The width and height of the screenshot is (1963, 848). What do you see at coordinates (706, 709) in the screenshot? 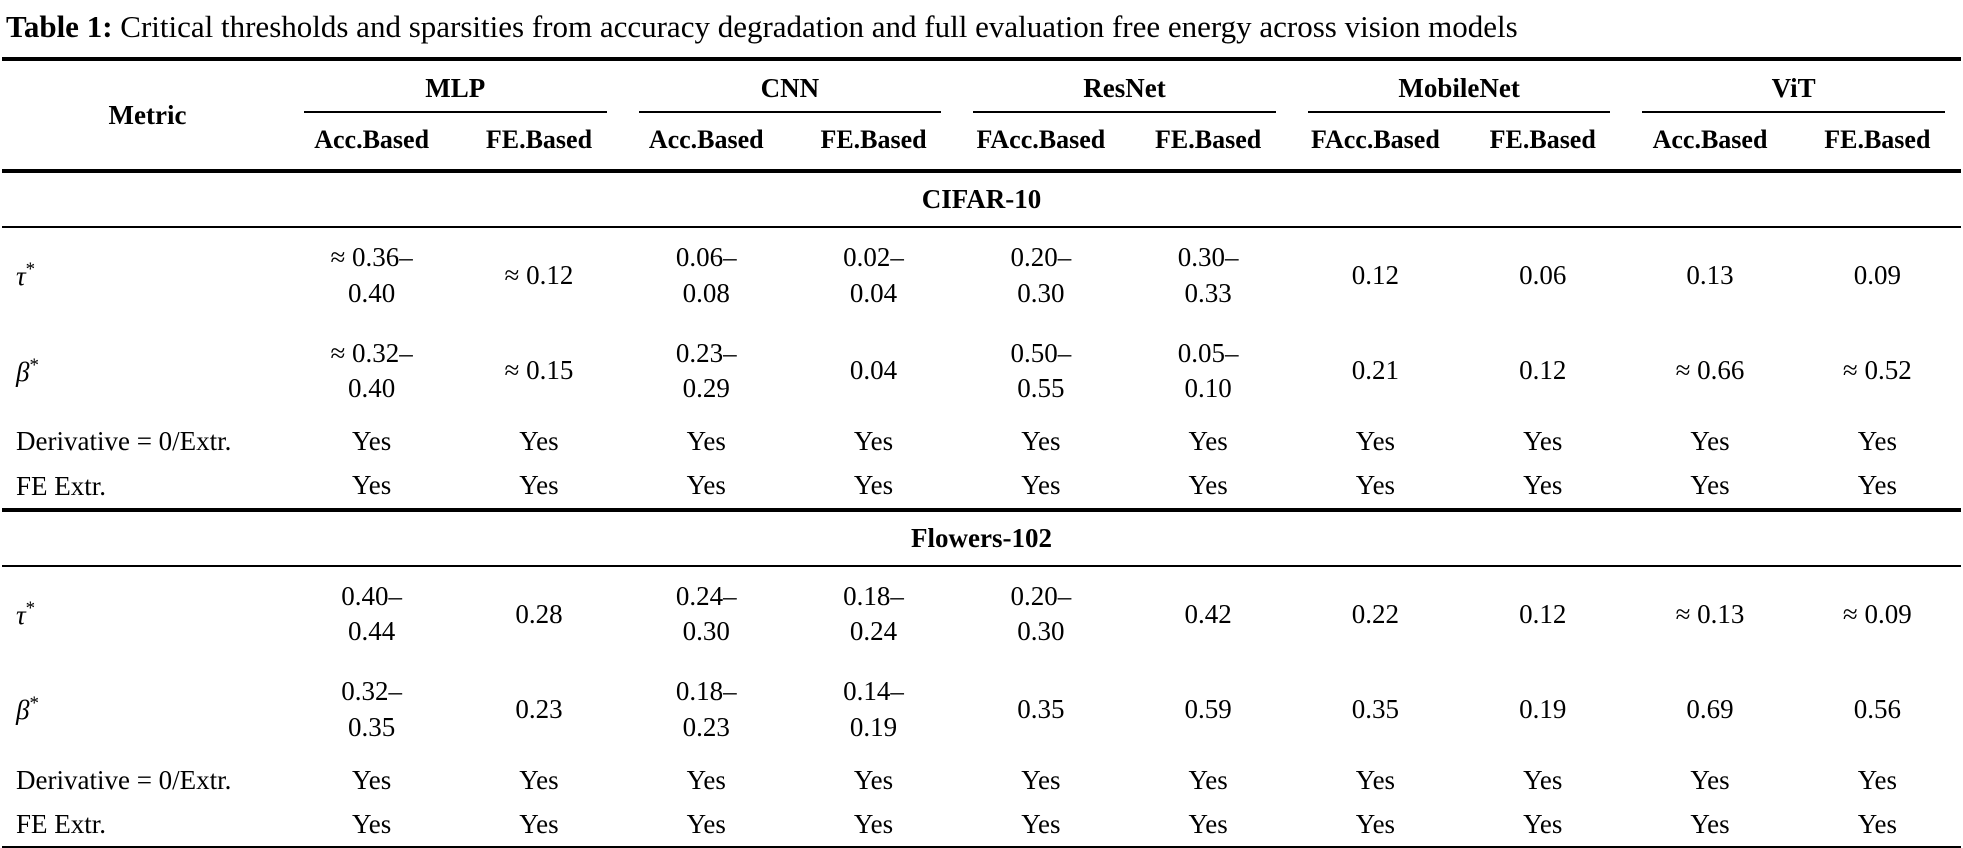
I see `value-cell: 0.18– 0.23` at bounding box center [706, 709].